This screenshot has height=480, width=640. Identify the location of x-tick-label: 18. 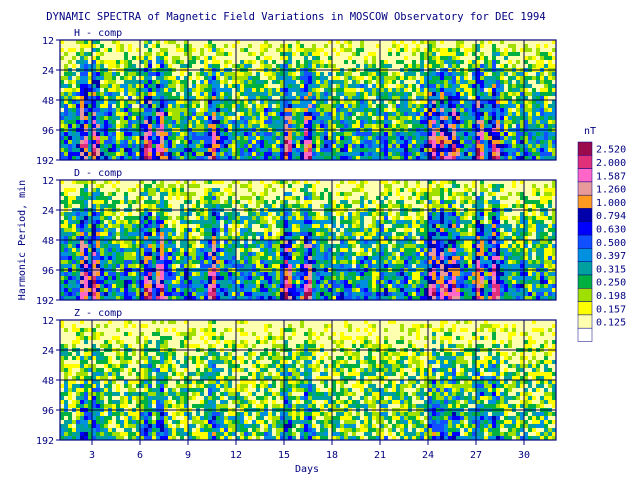
(332, 455).